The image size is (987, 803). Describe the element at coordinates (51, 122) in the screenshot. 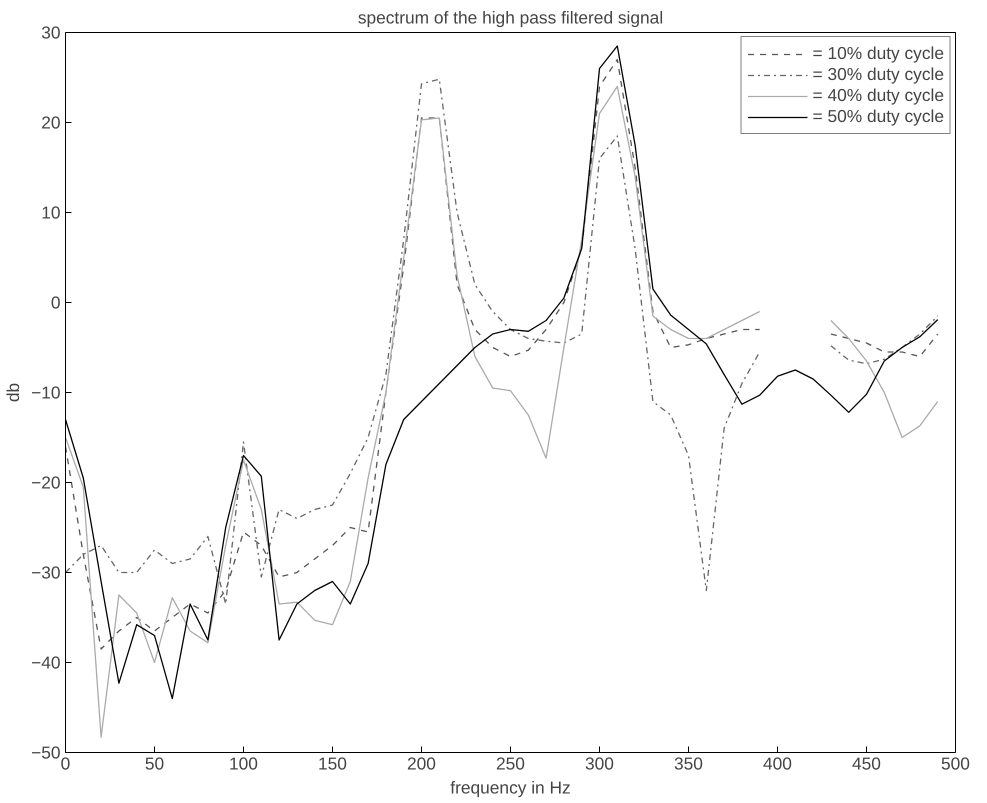

I see `y-tick-label: 20` at that location.